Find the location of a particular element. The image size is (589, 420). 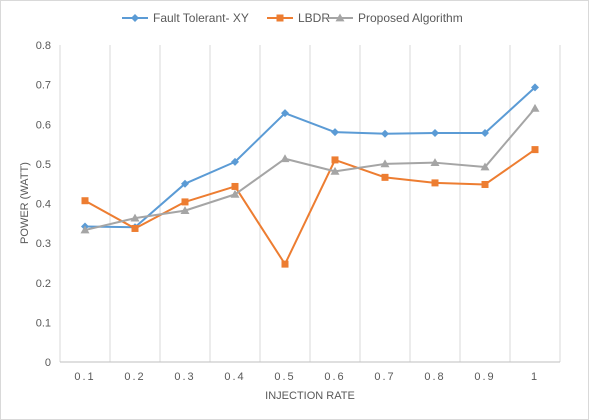

y-tick-labels: 0 0.1 0.2 0.3 0.4 0.5 0.6 0.7 0.8 is located at coordinates (43, 204).